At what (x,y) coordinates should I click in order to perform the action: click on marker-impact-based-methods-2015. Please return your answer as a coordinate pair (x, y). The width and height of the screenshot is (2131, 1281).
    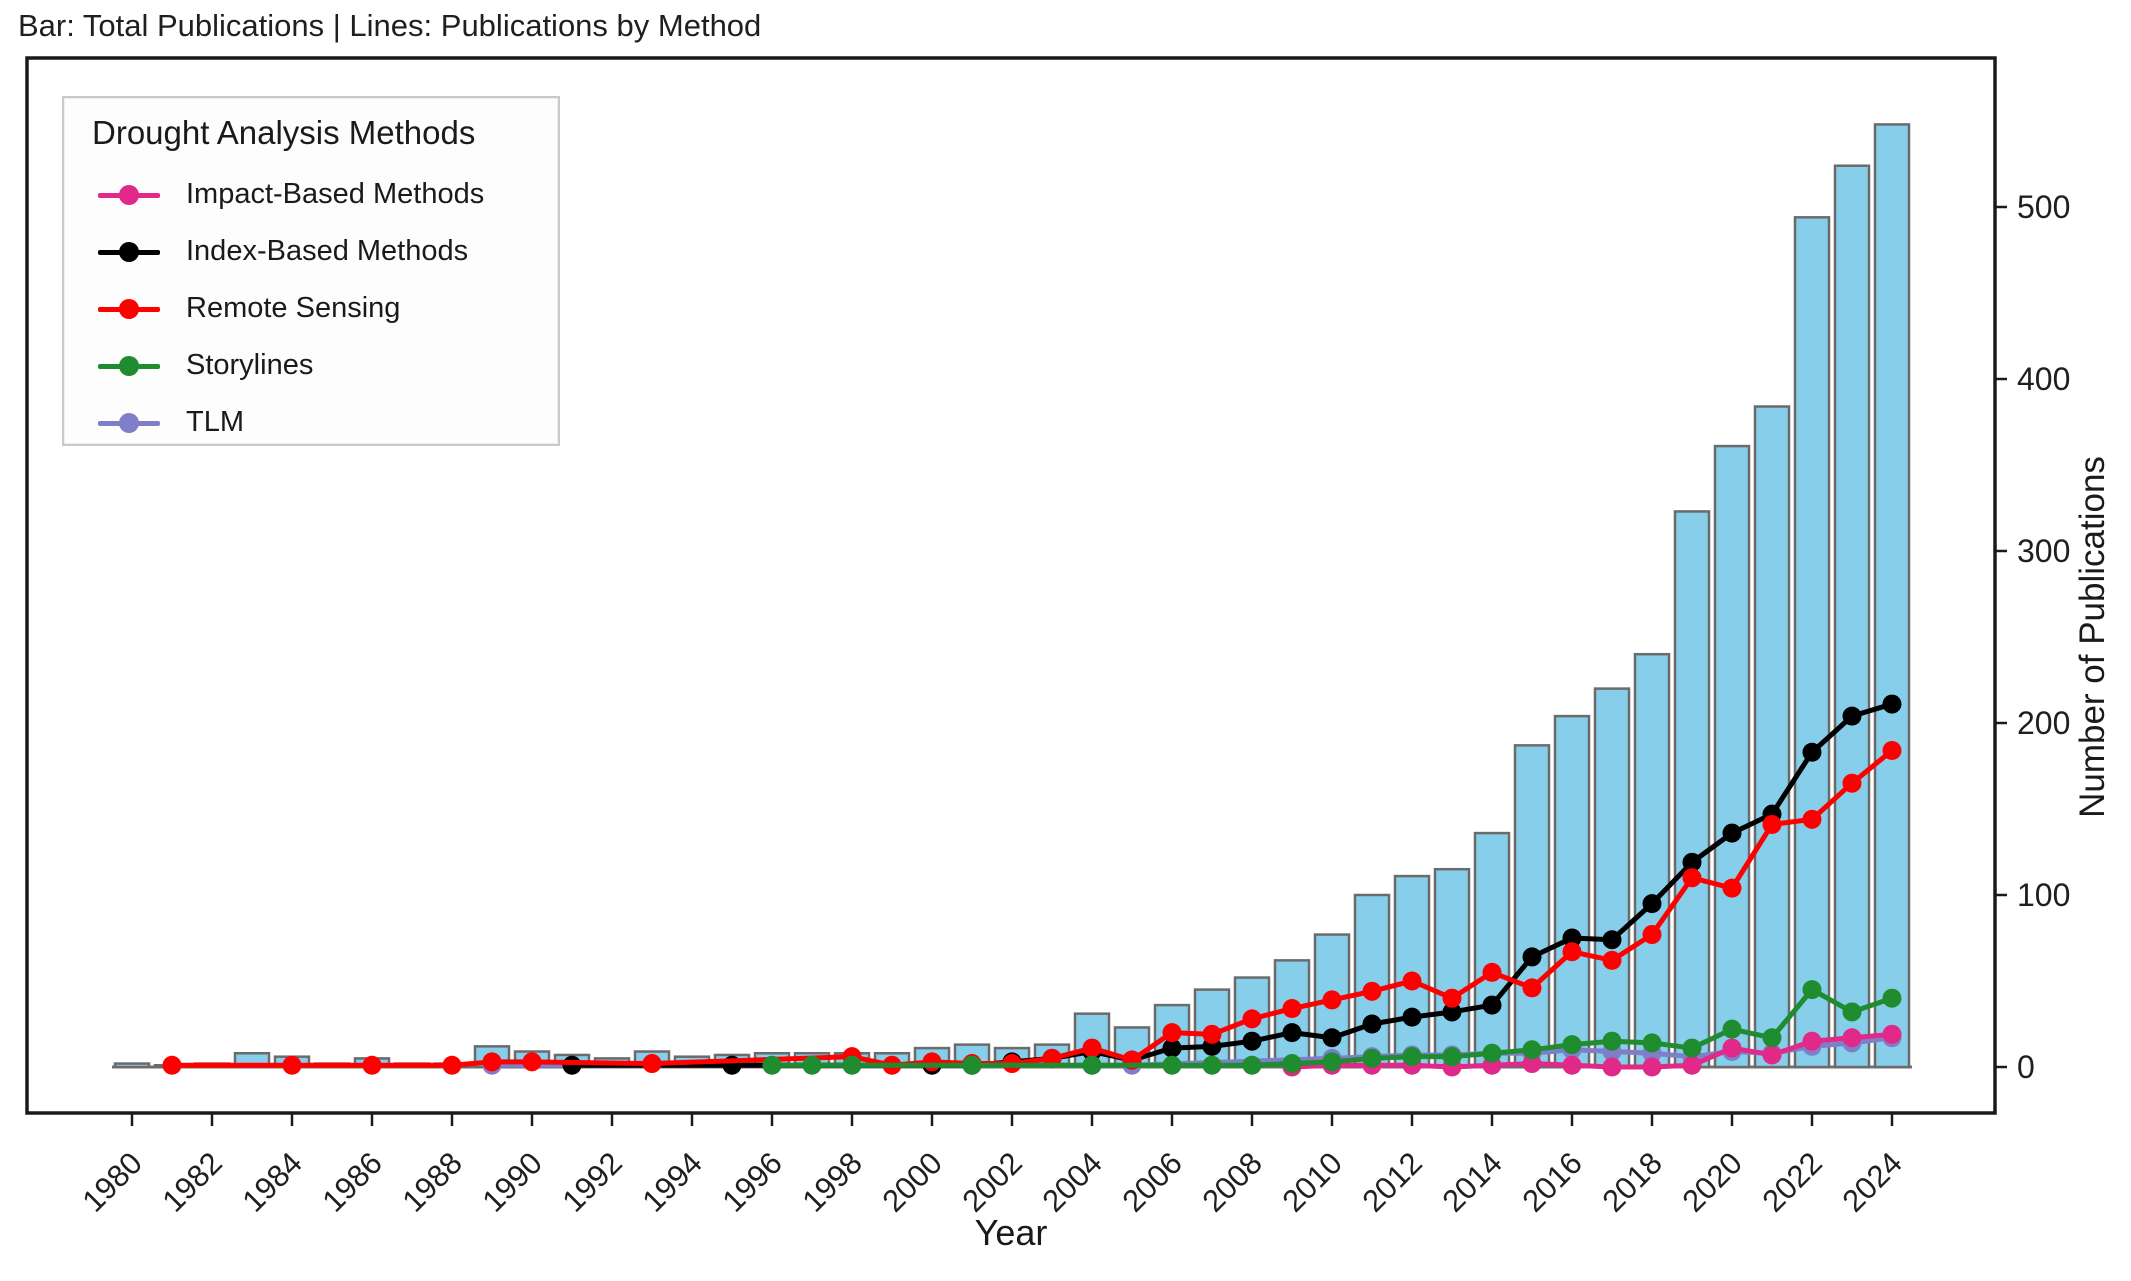
    Looking at the image, I should click on (1532, 1064).